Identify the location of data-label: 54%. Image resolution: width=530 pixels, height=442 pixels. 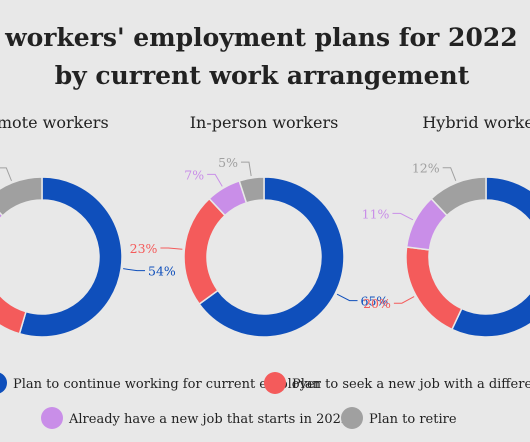
(162, 271).